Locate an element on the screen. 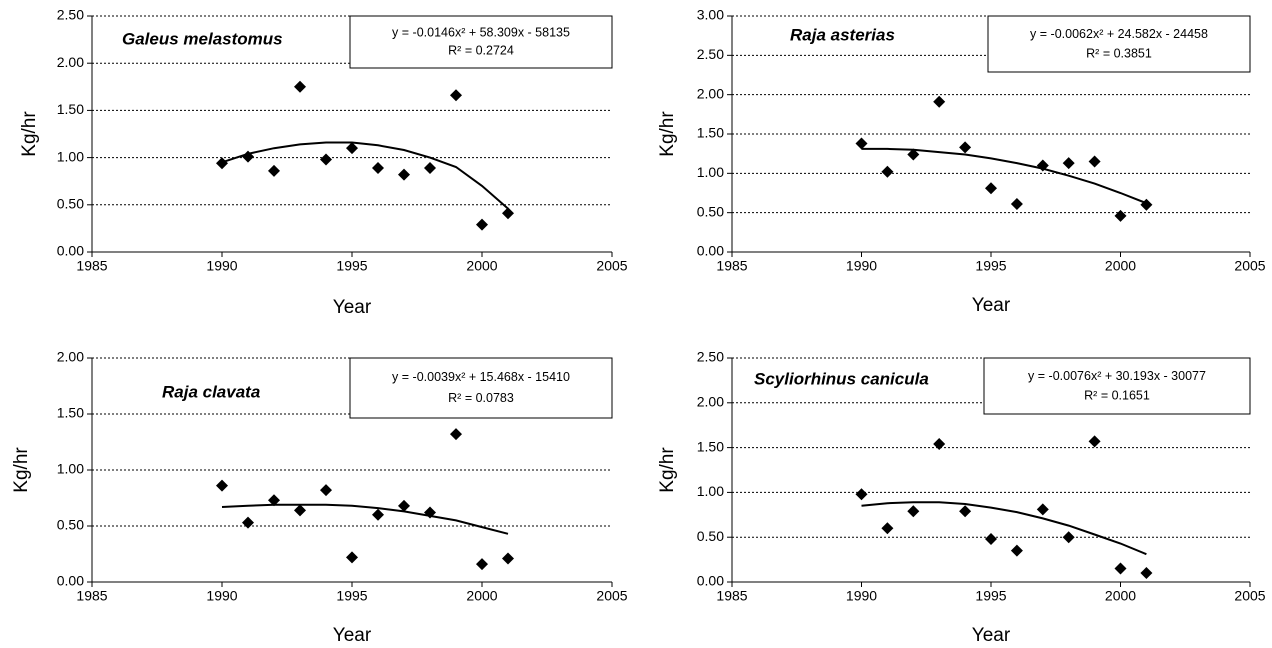 This screenshot has height=648, width=1272. trend-equation: y = -0.0062x² + 24.582x - 24458 is located at coordinates (1119, 34).